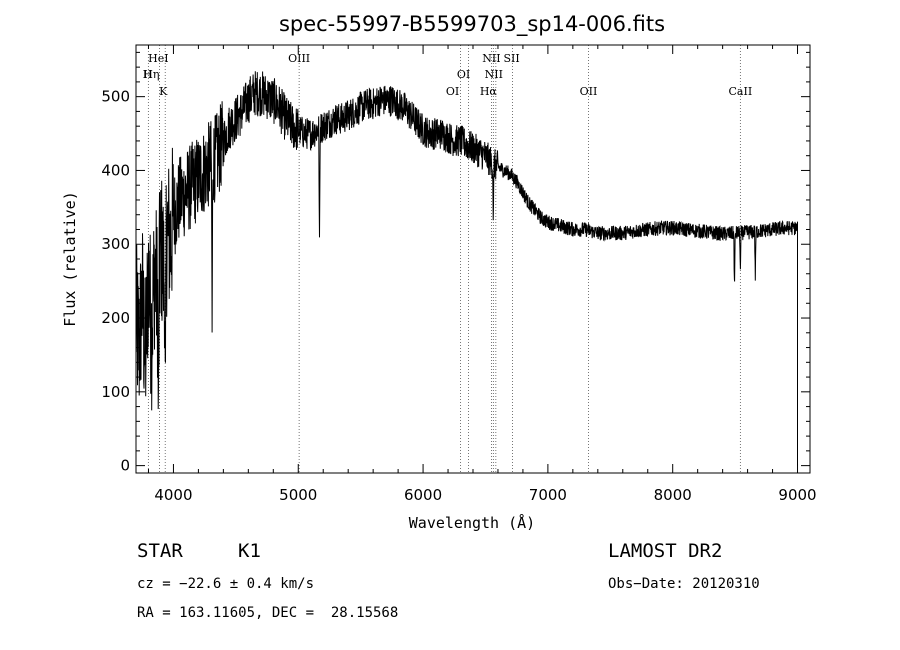 The image size is (900, 650). Describe the element at coordinates (148, 74) in the screenshot. I see `emission-line-label: H` at that location.